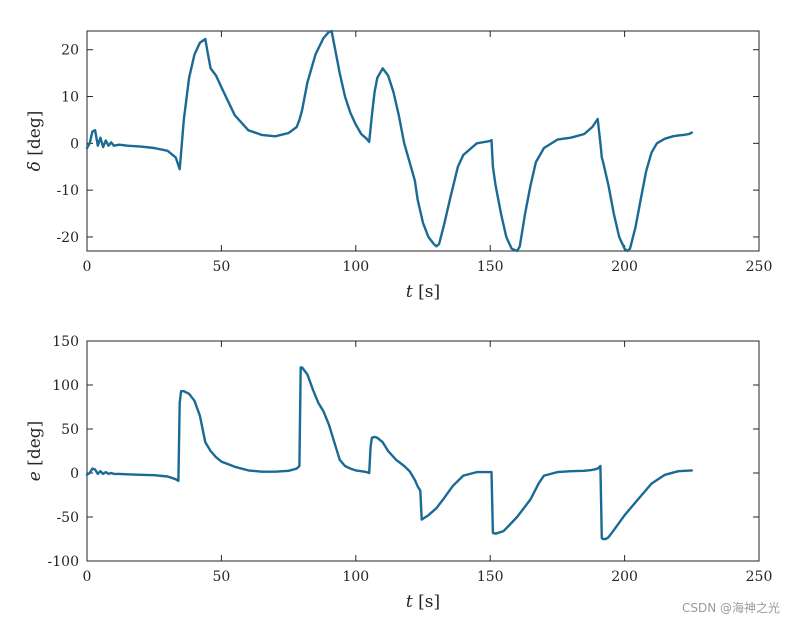 The image size is (790, 622). Describe the element at coordinates (65, 386) in the screenshot. I see `e-y-tick-label: 100` at that location.